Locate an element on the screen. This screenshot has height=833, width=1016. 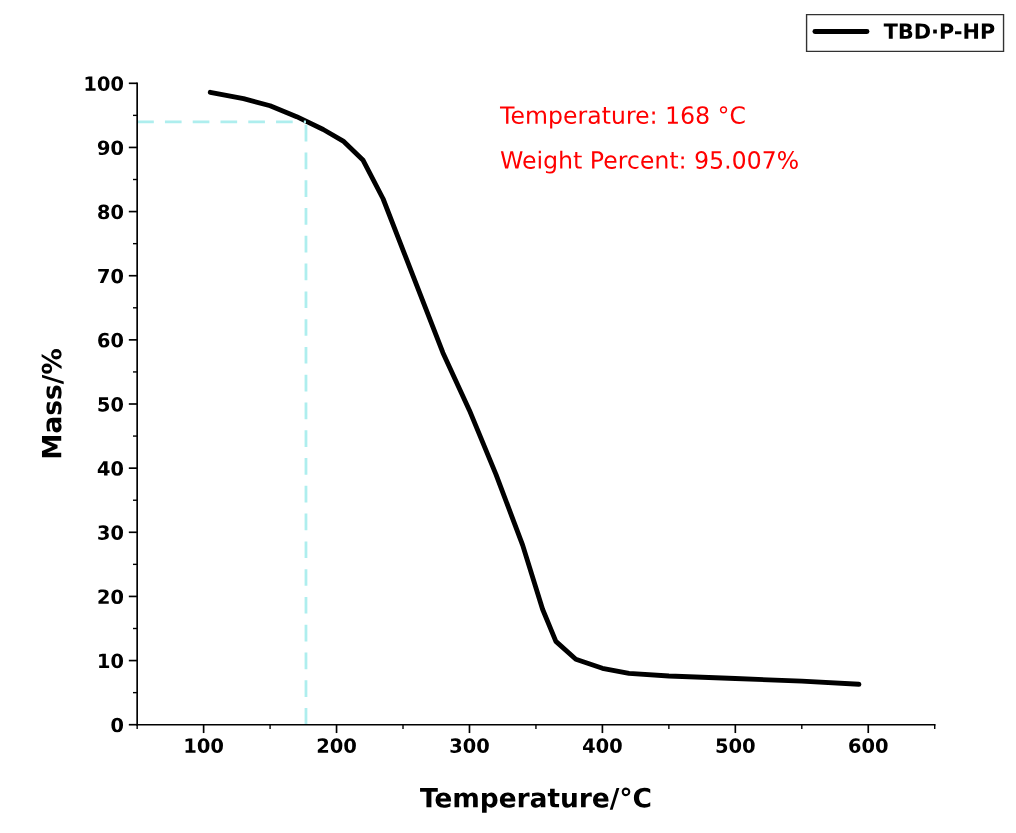
x-tick-label: 500 is located at coordinates (735, 745).